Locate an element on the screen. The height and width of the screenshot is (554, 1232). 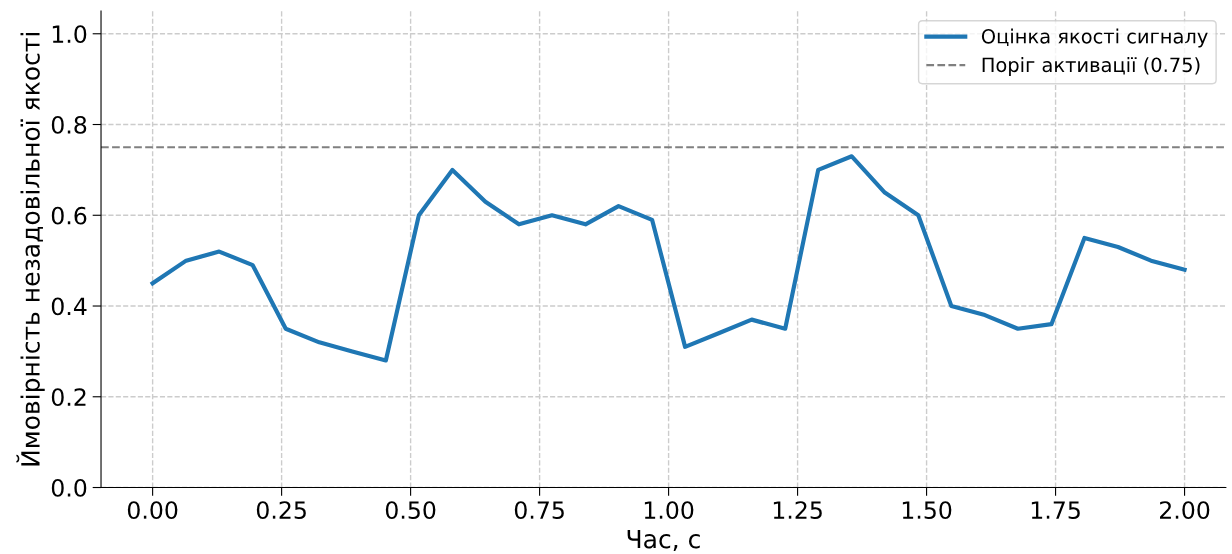
y-tick-label: 0.6 is located at coordinates (69, 215).